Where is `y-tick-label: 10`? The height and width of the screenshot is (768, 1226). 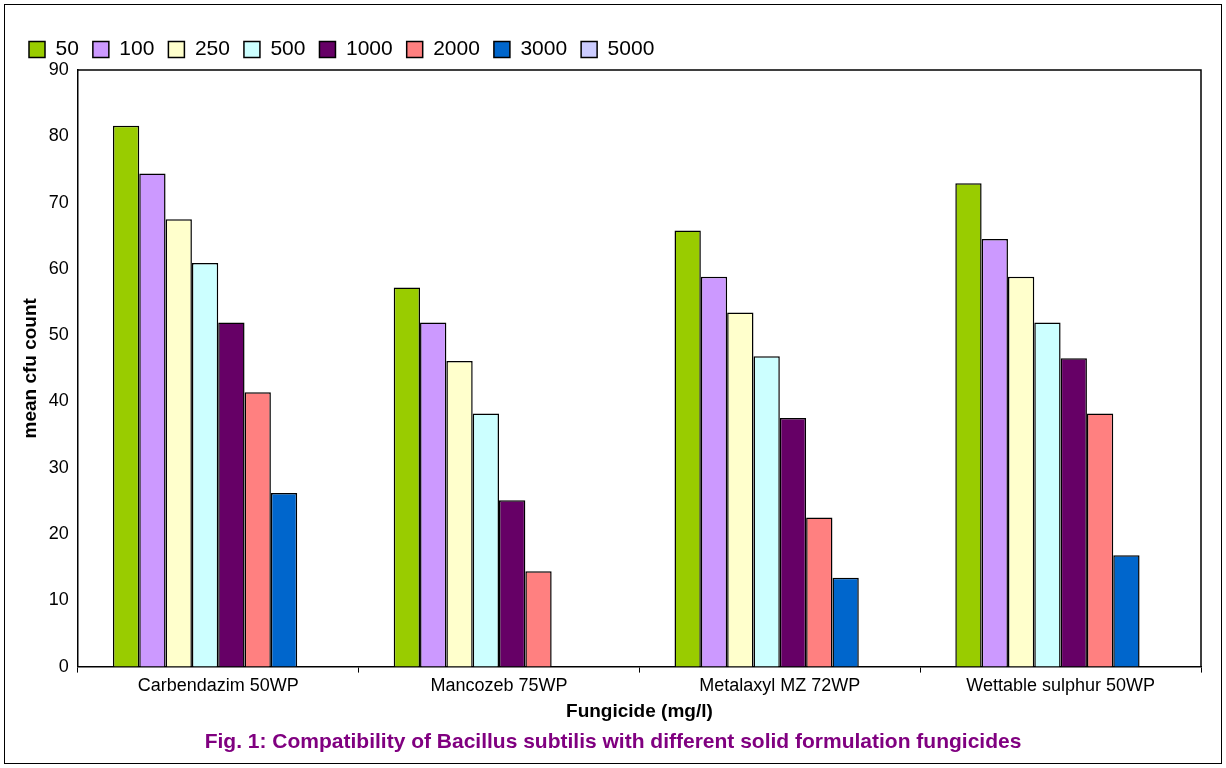
y-tick-label: 10 is located at coordinates (58, 599).